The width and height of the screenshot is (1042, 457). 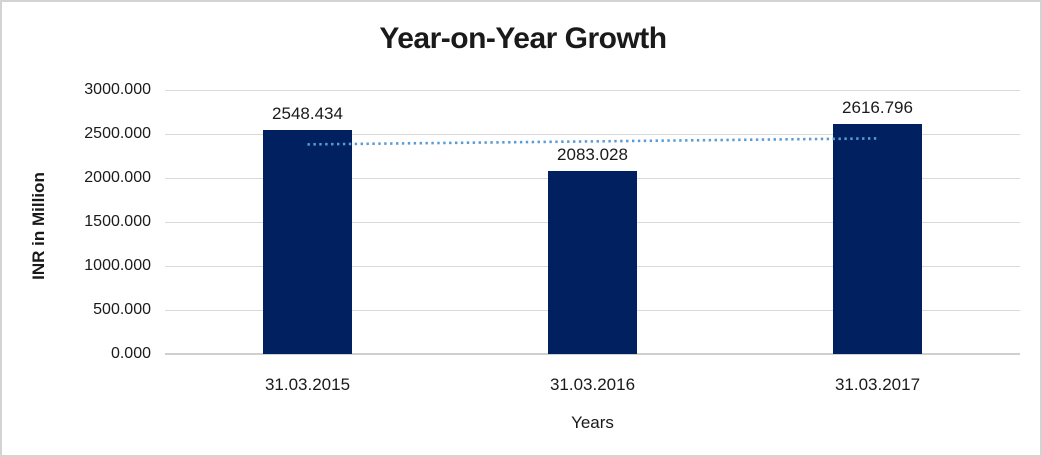 What do you see at coordinates (307, 241) in the screenshot?
I see `bar-31.03.2015` at bounding box center [307, 241].